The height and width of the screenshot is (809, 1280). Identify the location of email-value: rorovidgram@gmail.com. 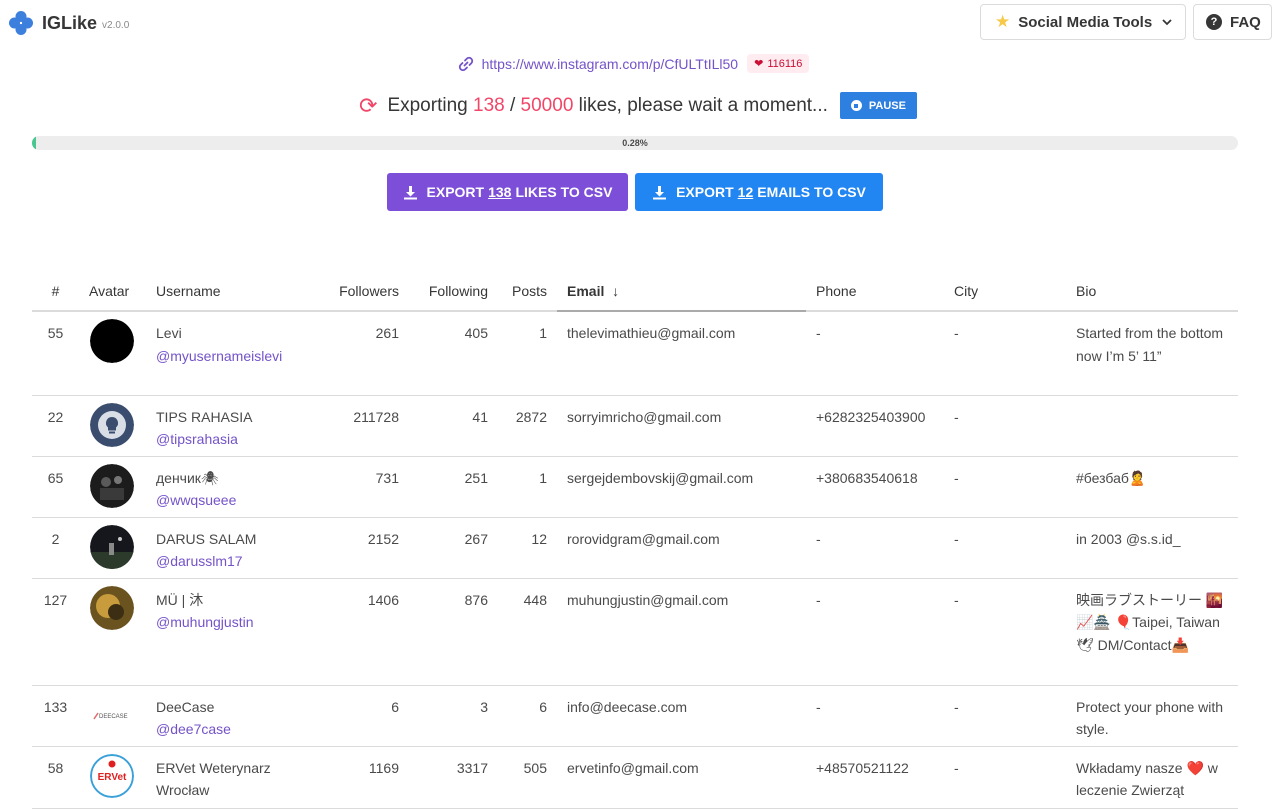
(681, 548).